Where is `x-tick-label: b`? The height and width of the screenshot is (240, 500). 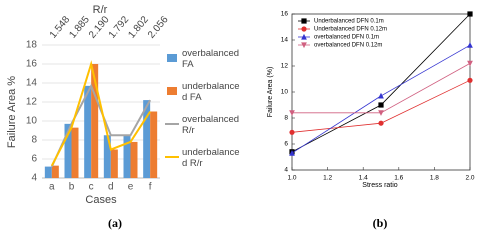
x-tick-label: b is located at coordinates (72, 187).